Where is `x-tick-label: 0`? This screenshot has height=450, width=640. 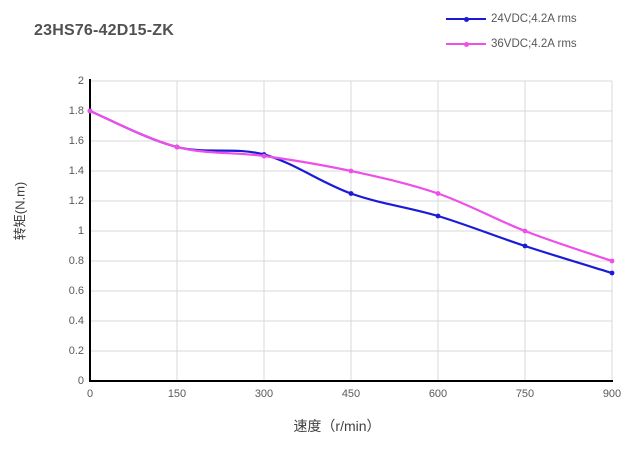 x-tick-label: 0 is located at coordinates (90, 394).